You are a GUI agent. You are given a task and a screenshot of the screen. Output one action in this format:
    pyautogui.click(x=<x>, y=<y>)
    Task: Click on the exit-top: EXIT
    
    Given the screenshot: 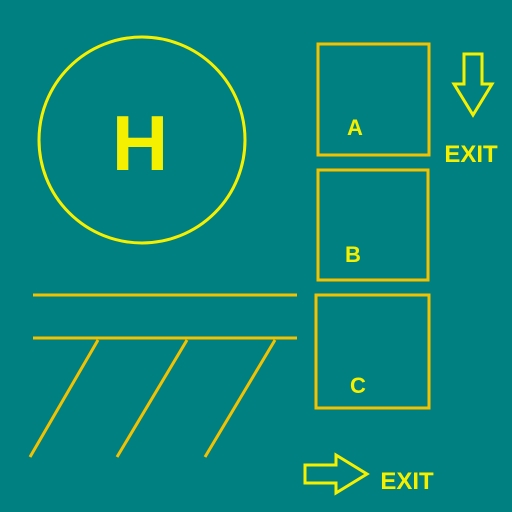 What is the action you would take?
    pyautogui.click(x=471, y=110)
    